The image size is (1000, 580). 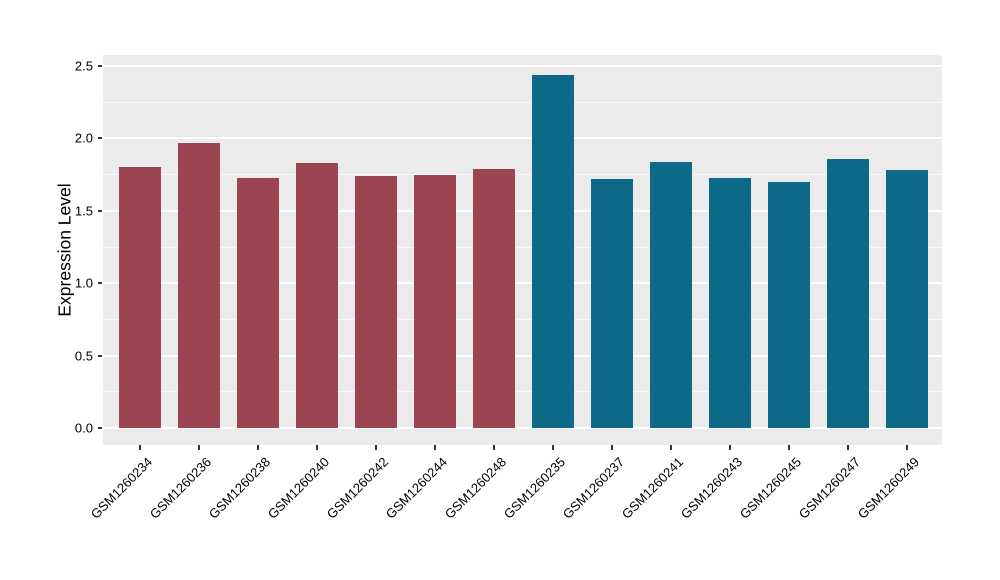 What do you see at coordinates (435, 301) in the screenshot?
I see `bar-GSM1260244` at bounding box center [435, 301].